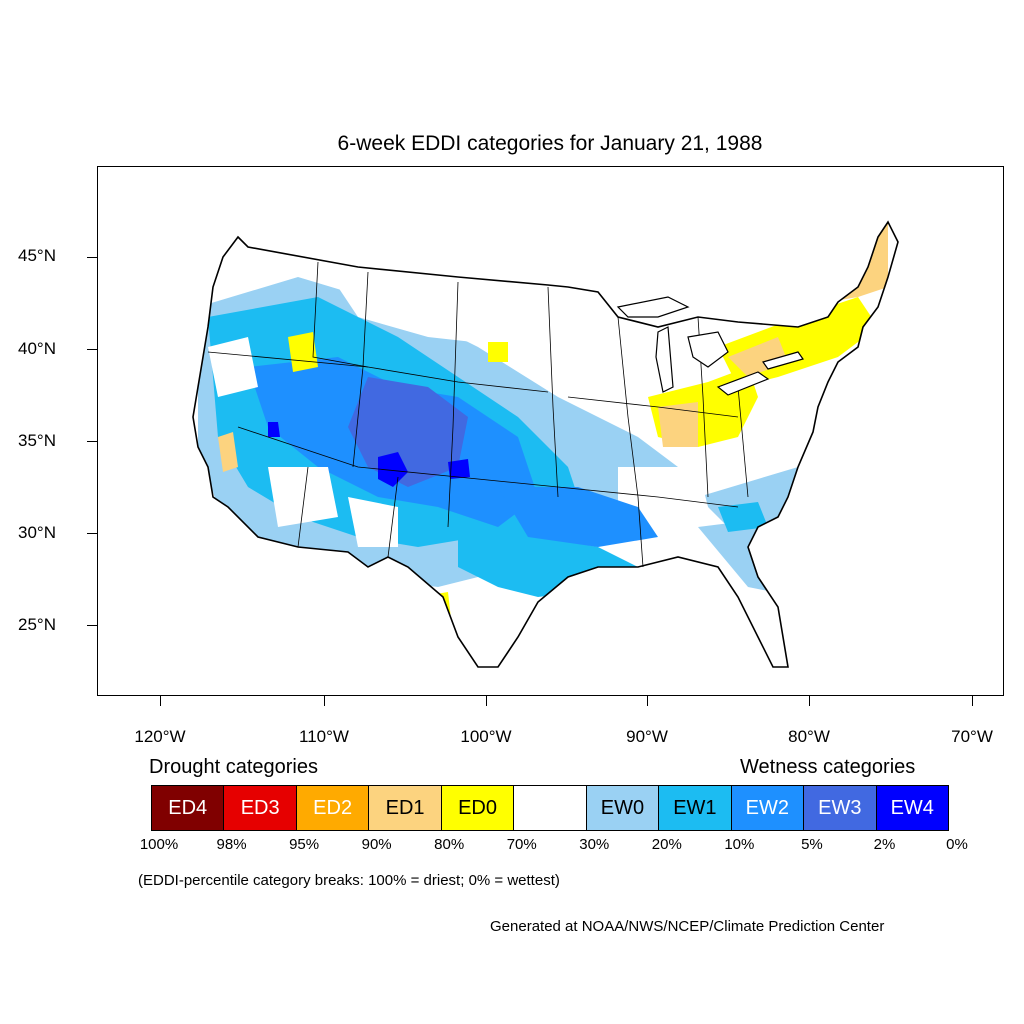 The height and width of the screenshot is (1024, 1024). What do you see at coordinates (37, 440) in the screenshot?
I see `lat-label-35: 35°N` at bounding box center [37, 440].